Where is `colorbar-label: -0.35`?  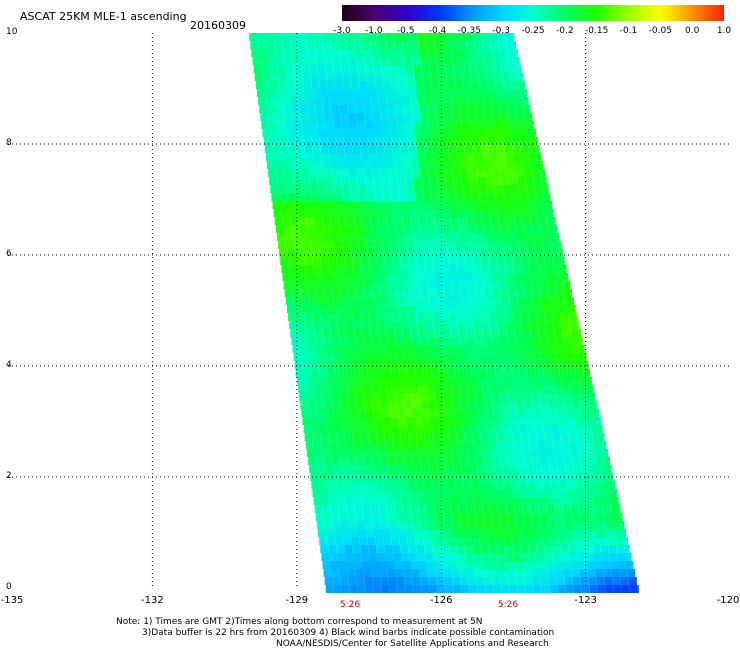 colorbar-label: -0.35 is located at coordinates (469, 31).